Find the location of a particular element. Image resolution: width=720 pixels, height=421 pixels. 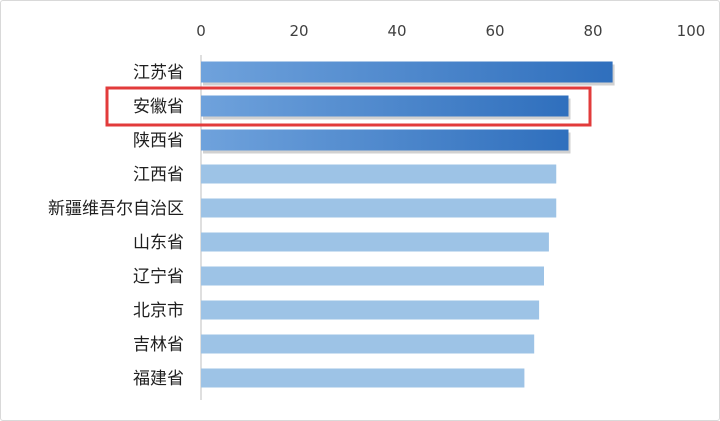

x-tick-label: 0 is located at coordinates (201, 31).